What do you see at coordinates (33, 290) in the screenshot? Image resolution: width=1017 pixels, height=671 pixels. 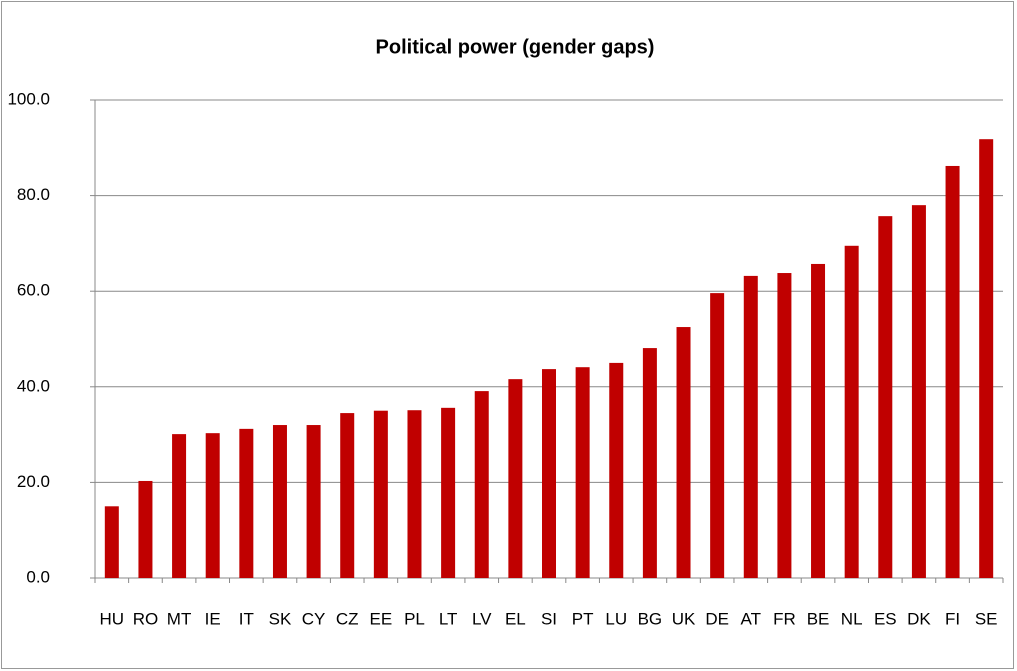 I see `y-tick-label: 60.0` at bounding box center [33, 290].